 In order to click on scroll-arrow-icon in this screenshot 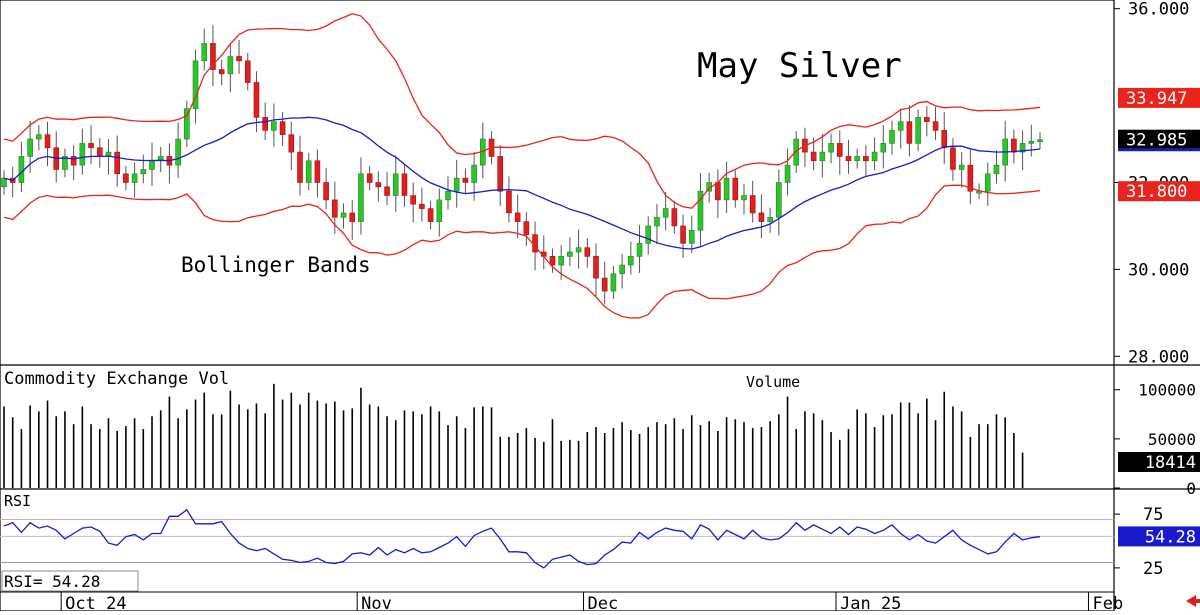, I will do `click(1193, 601)`.